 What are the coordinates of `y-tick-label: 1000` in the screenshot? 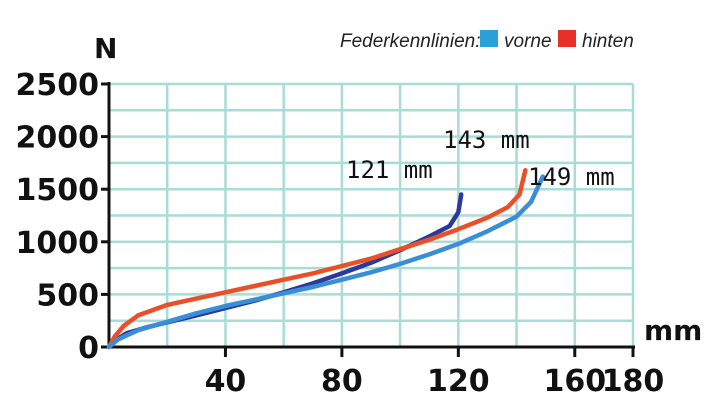 It's located at (58, 243).